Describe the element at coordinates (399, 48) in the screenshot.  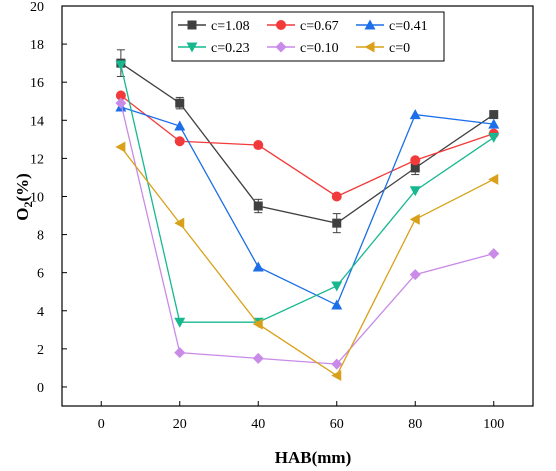
I see `legend-label: c=0` at that location.